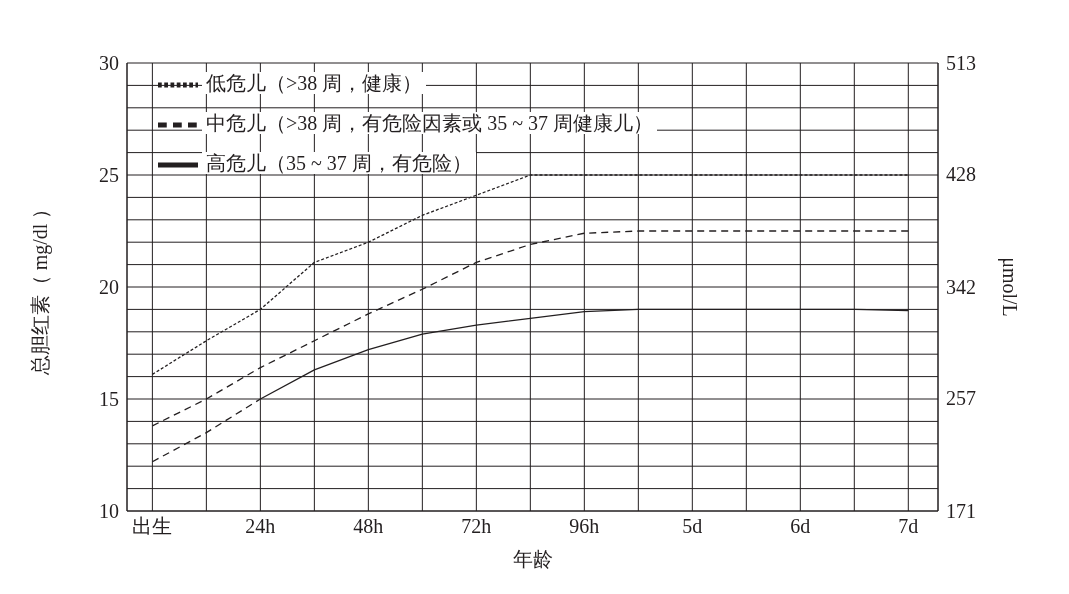  What do you see at coordinates (961, 63) in the screenshot?
I see `y2-tick-label: 513` at bounding box center [961, 63].